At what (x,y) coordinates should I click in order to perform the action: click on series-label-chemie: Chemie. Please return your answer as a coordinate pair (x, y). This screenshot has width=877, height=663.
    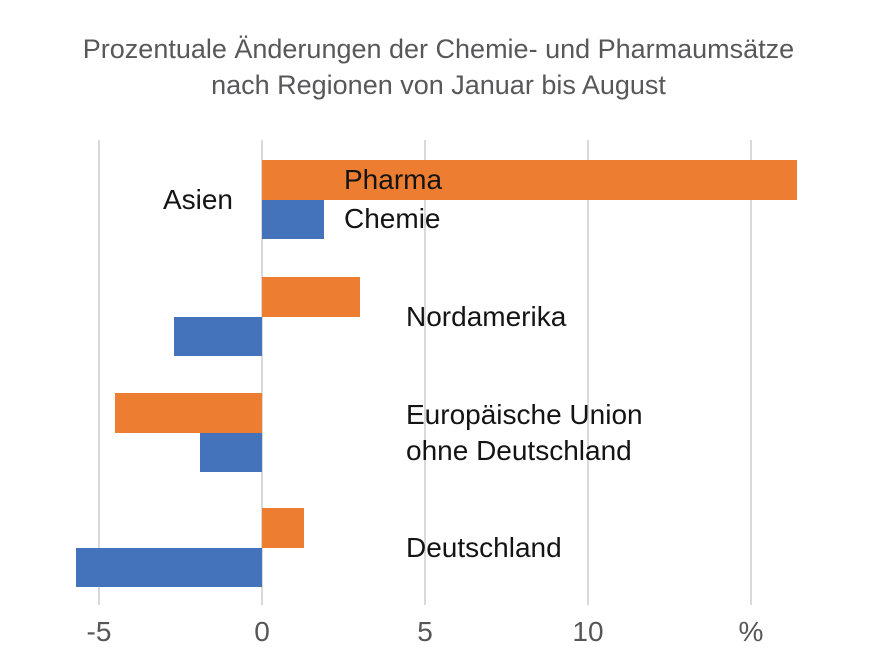
    Looking at the image, I should click on (392, 219).